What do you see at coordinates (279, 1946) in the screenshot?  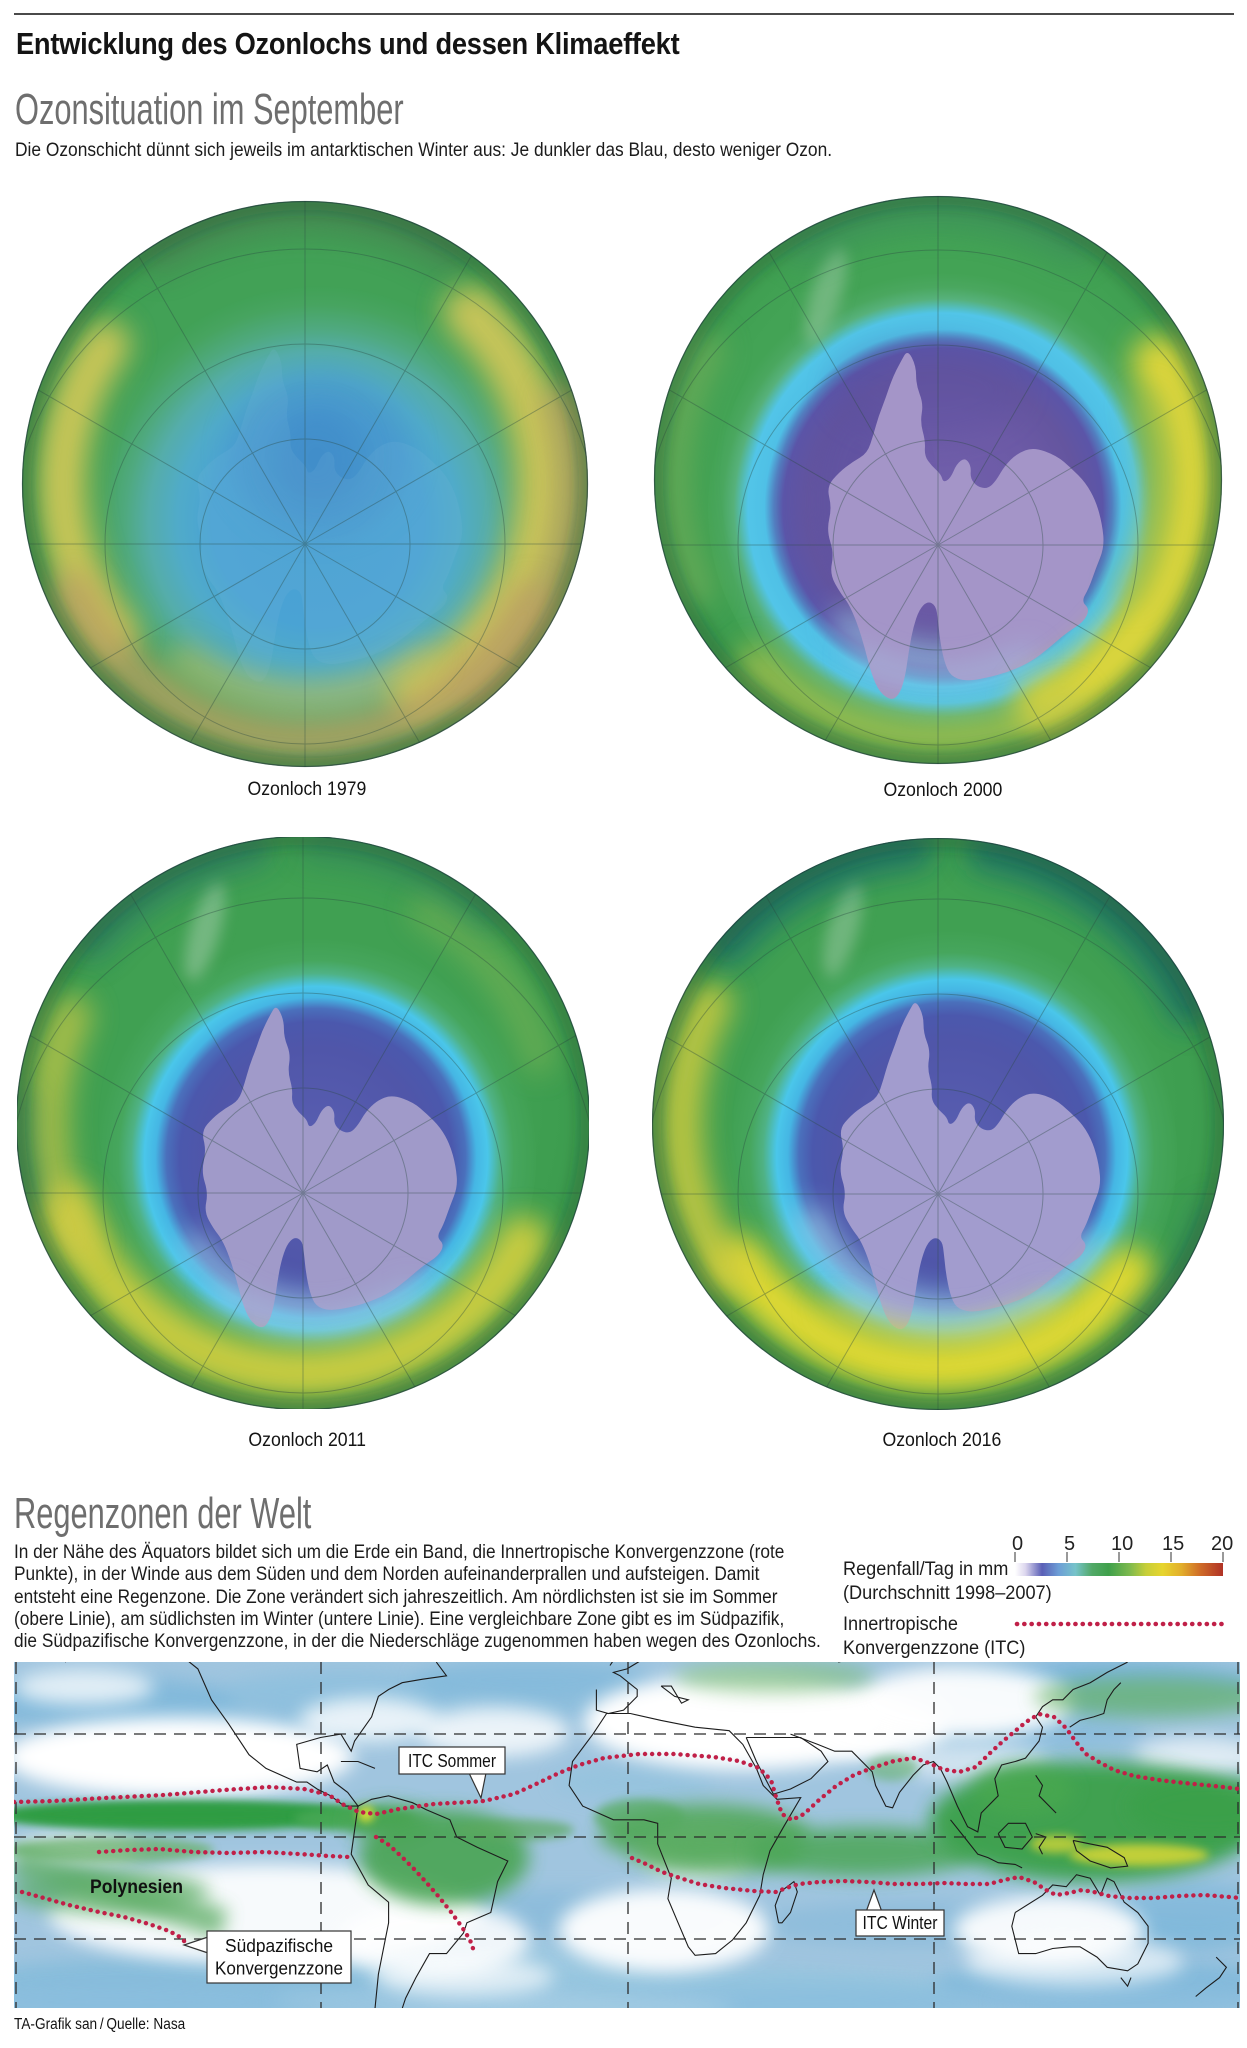 I see `svg-text: Südpazifische` at bounding box center [279, 1946].